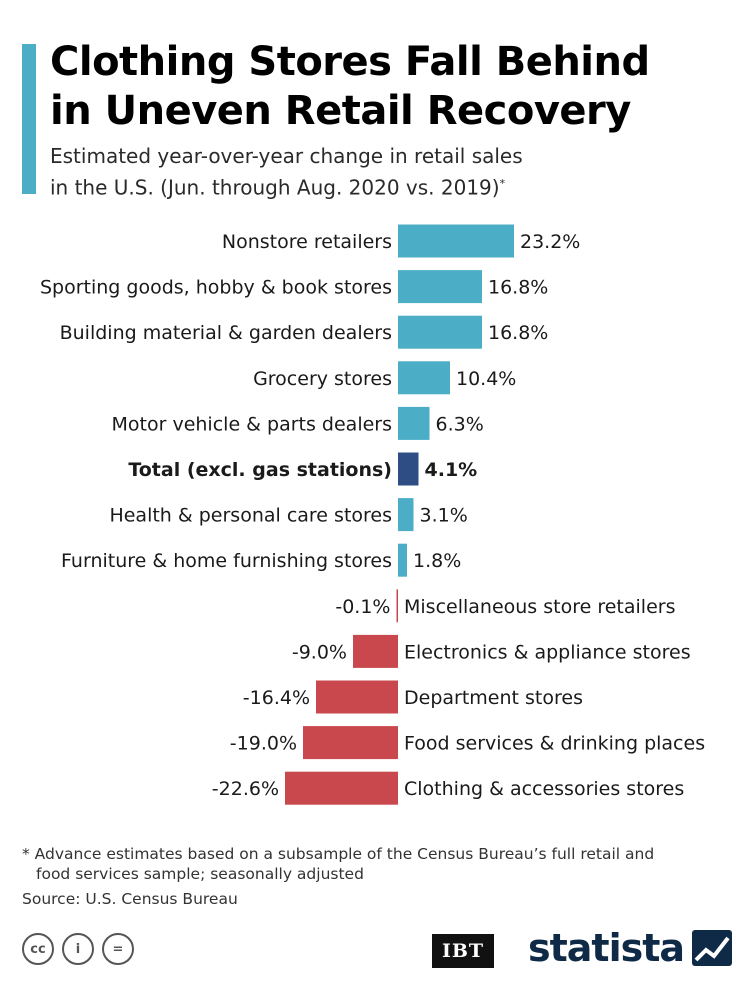 Image resolution: width=736 pixels, height=992 pixels. What do you see at coordinates (502, 183) in the screenshot?
I see `subtitle-footnote-mark: *` at bounding box center [502, 183].